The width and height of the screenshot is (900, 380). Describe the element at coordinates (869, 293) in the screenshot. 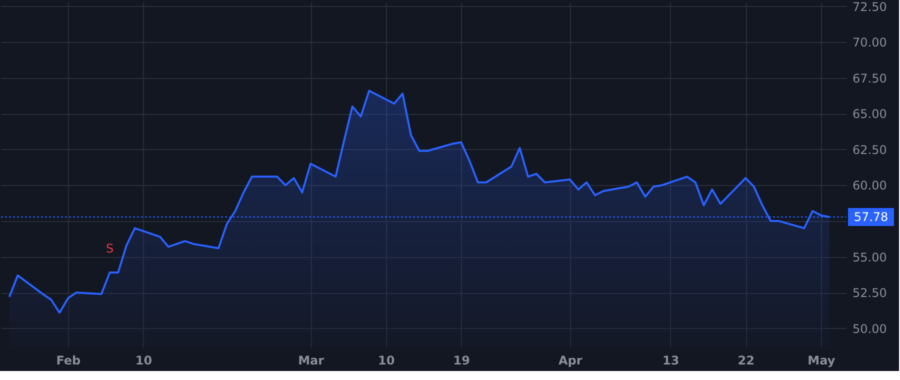

I see `y-tick-label: 52.50` at that location.